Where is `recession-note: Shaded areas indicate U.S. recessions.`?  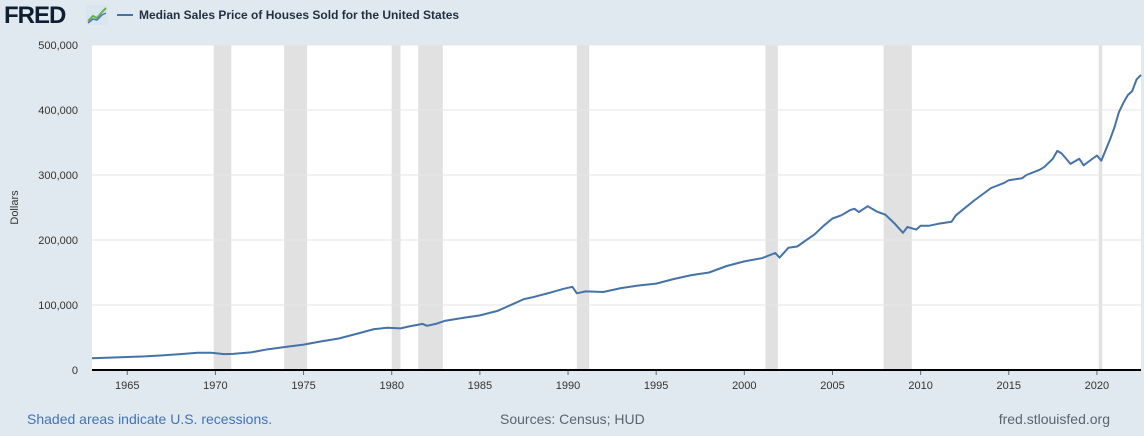
recession-note: Shaded areas indicate U.S. recessions. is located at coordinates (150, 419).